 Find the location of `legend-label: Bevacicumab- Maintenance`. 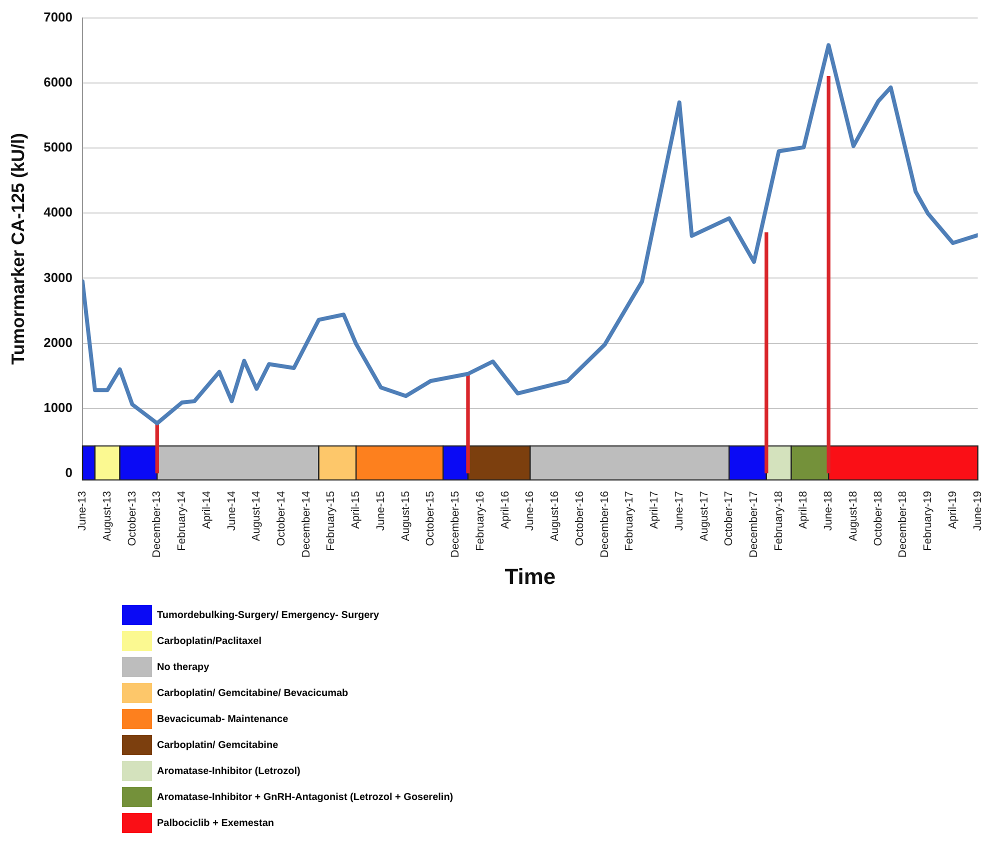

legend-label: Bevacicumab- Maintenance is located at coordinates (223, 719).